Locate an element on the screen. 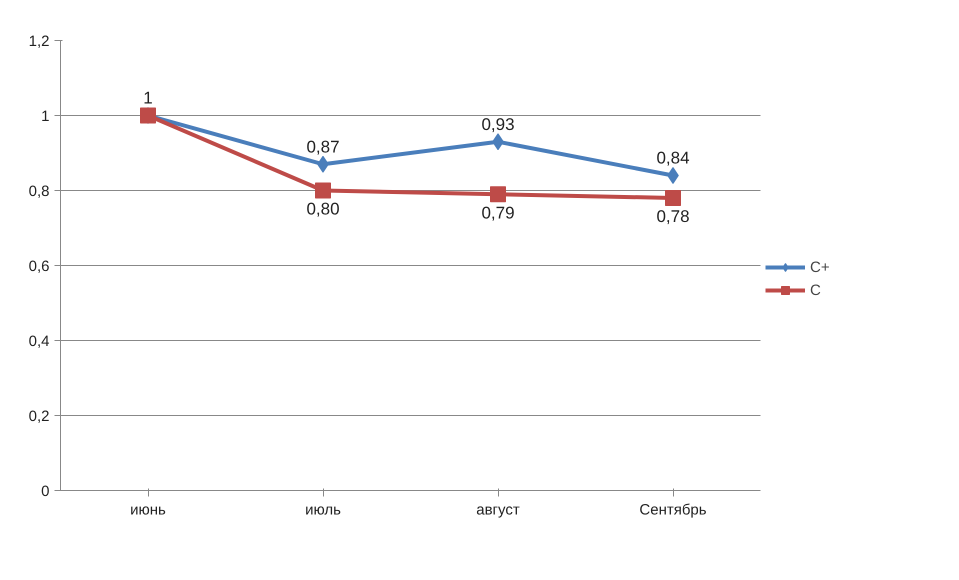 The image size is (959, 580). data-label: 0,84 is located at coordinates (673, 158).